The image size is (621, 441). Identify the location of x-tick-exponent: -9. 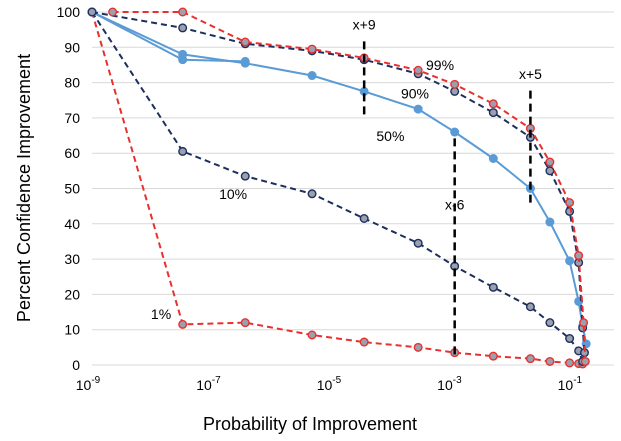
(95, 380).